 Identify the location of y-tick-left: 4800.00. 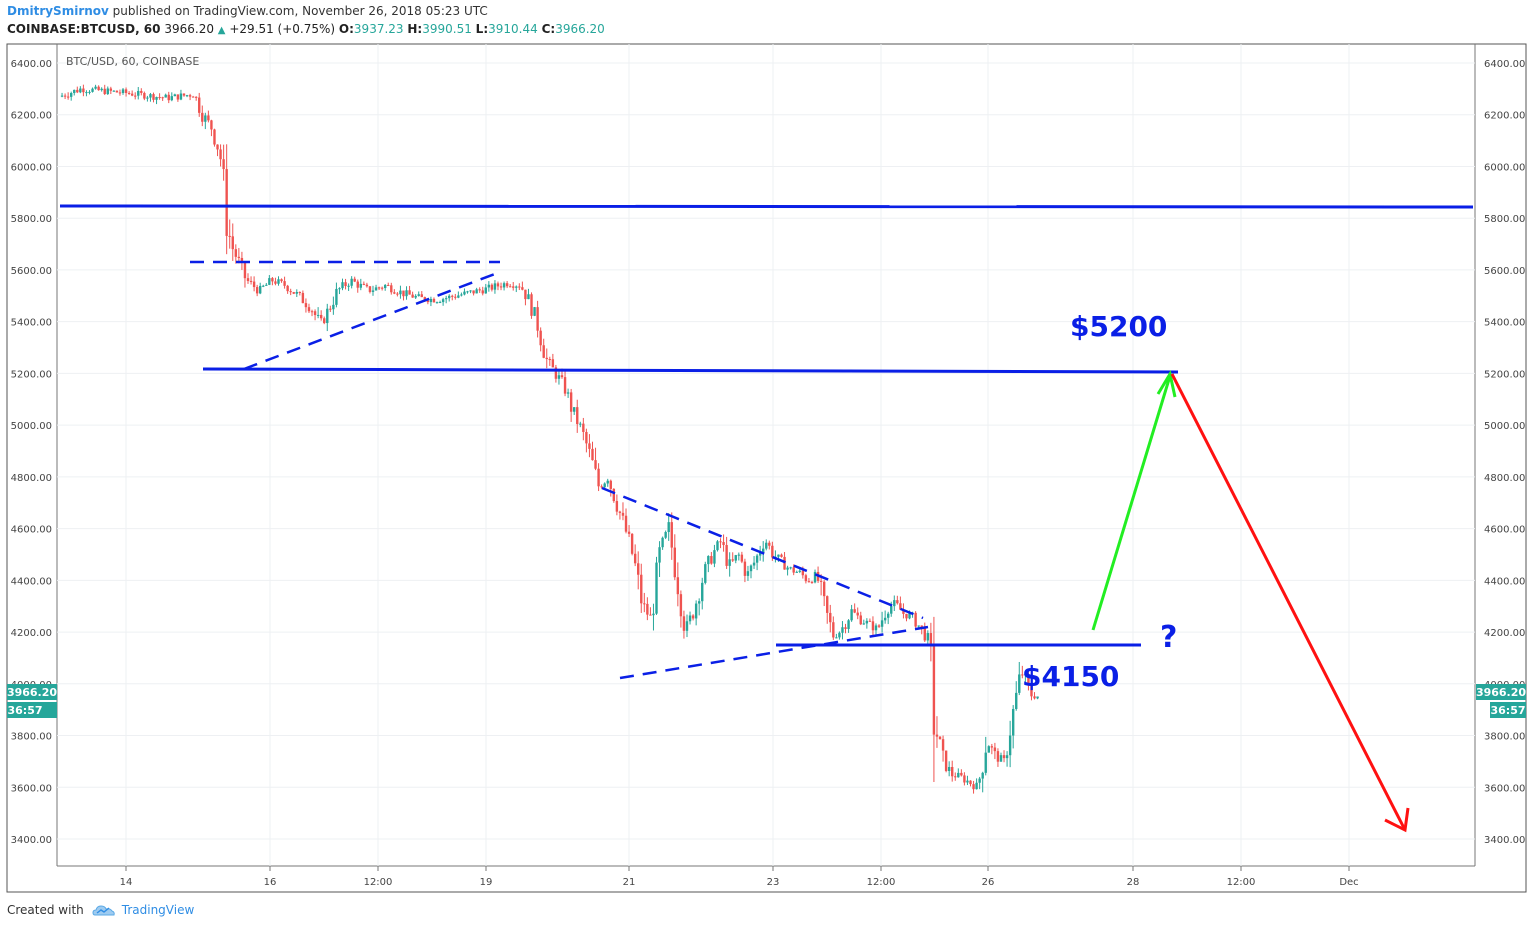
(31, 478).